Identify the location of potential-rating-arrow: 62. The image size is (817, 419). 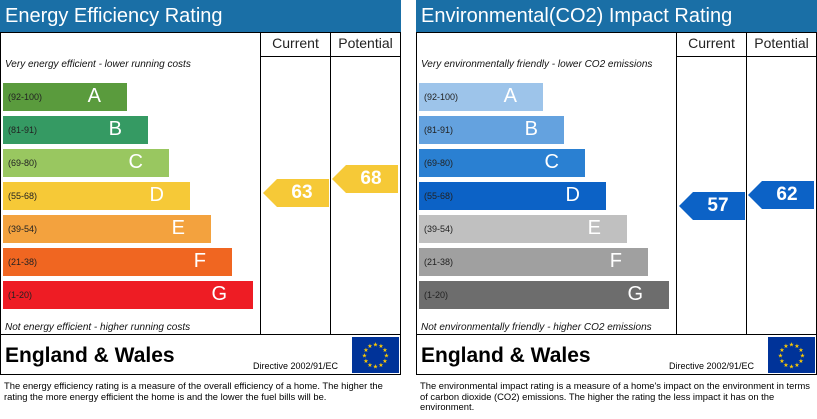
(781, 195).